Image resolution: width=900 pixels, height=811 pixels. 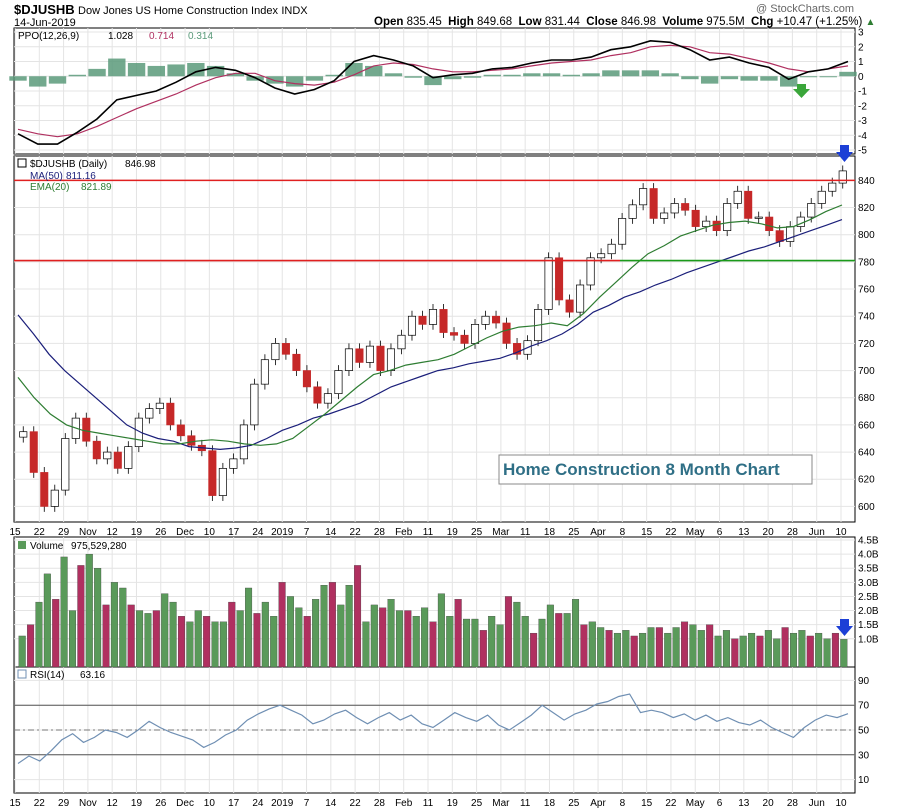 What do you see at coordinates (46, 176) in the screenshot?
I see `ma50-label: MA(50)` at bounding box center [46, 176].